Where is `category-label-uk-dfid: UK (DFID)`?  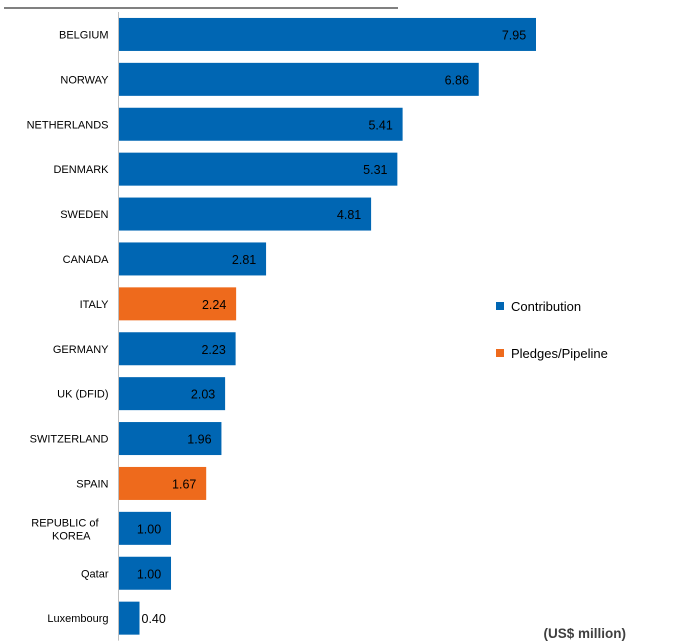 category-label-uk-dfid: UK (DFID) is located at coordinates (82, 395).